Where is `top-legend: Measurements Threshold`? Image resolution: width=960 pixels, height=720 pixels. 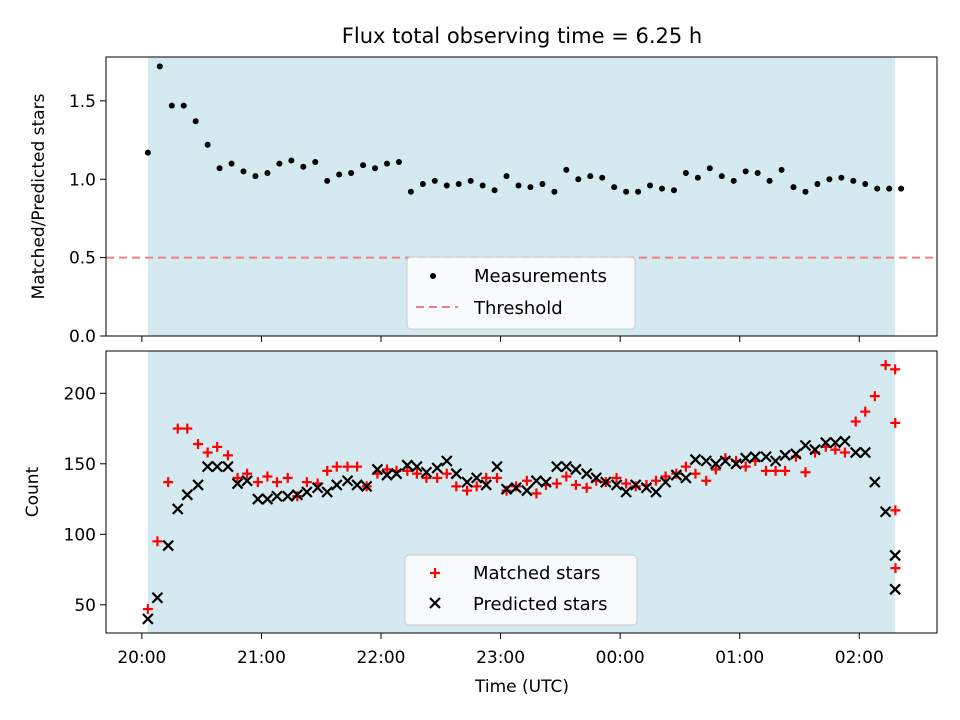
top-legend: Measurements Threshold is located at coordinates (521, 293).